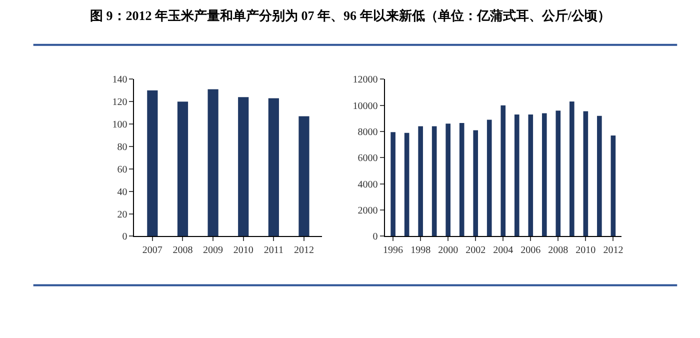 Image resolution: width=700 pixels, height=338 pixels. Describe the element at coordinates (120, 125) in the screenshot. I see `y-tick-label: 100` at that location.